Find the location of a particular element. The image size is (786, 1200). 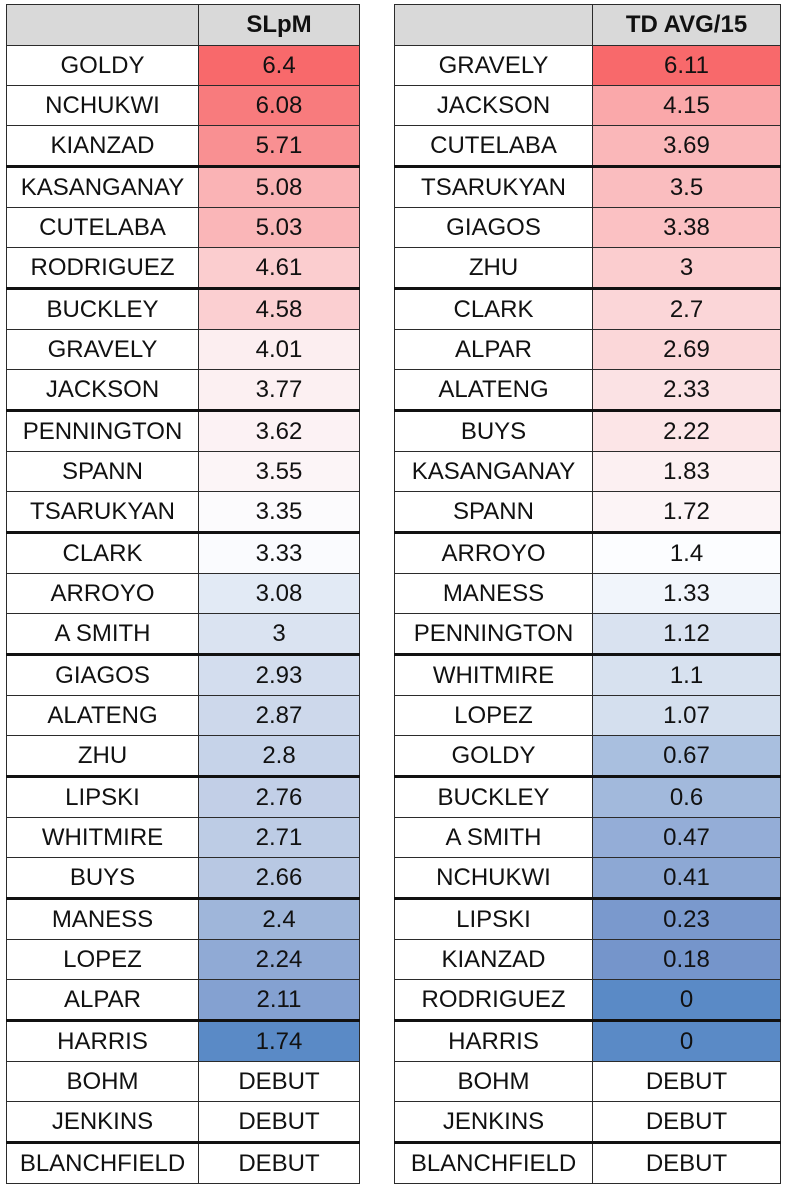

stat-value-cell: 0.6 is located at coordinates (686, 796).